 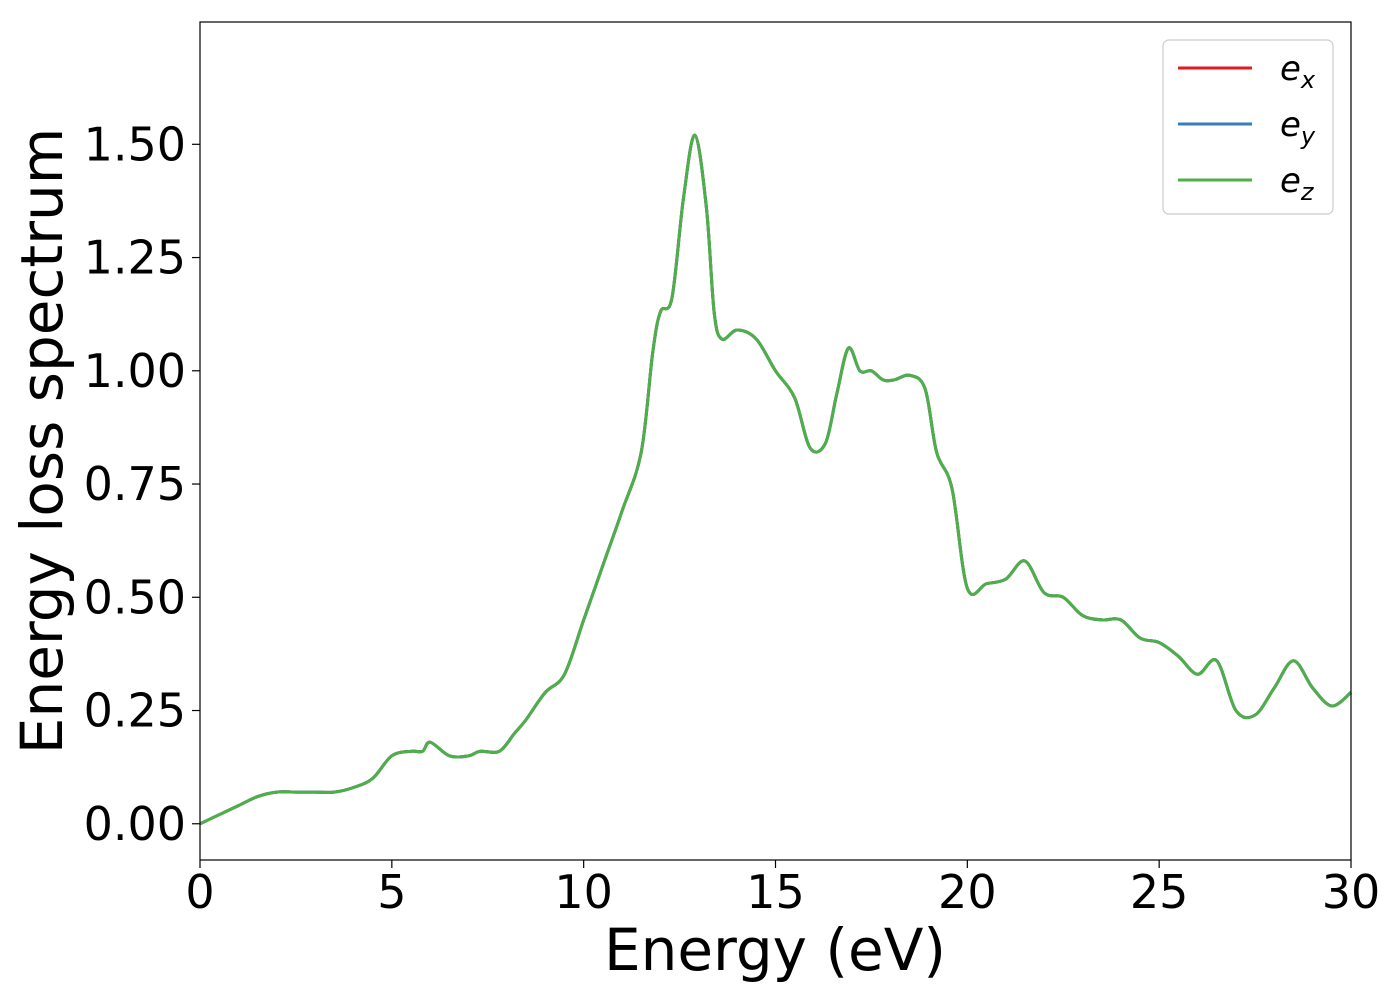 I want to click on x-tick-label: 15, so click(x=775, y=892).